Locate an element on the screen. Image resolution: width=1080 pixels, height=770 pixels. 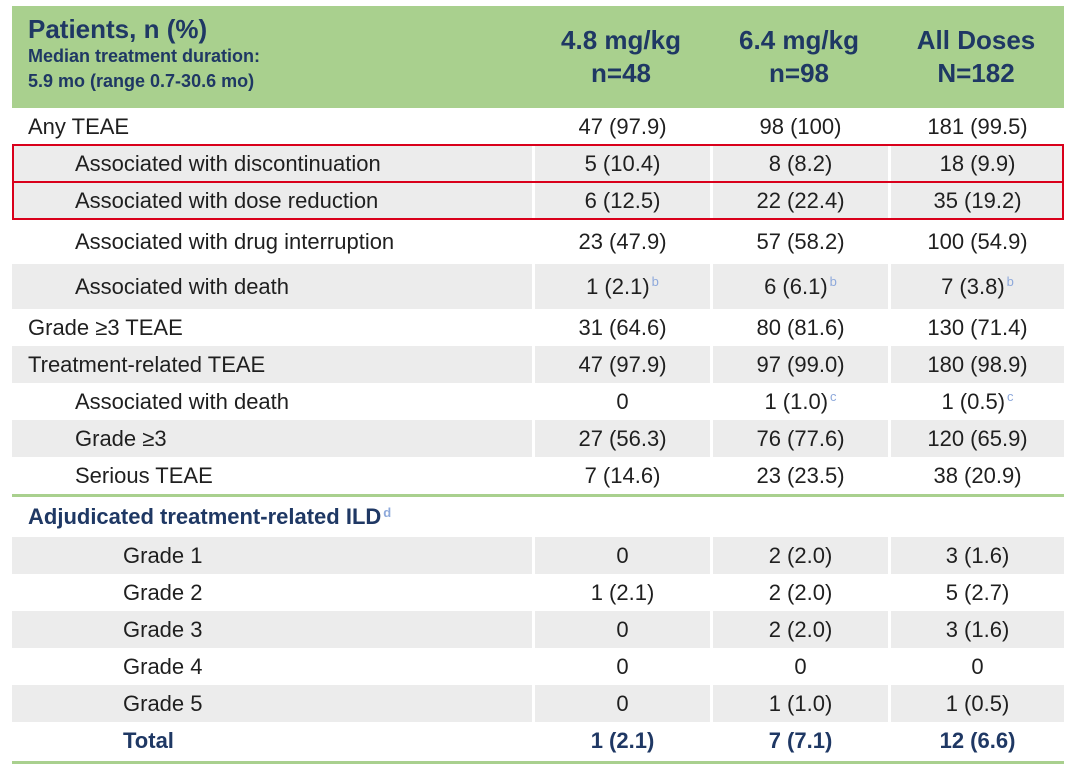
table-row: Total 1 (2.1) 7 (7.1) 12 (6.6) is located at coordinates (538, 740).